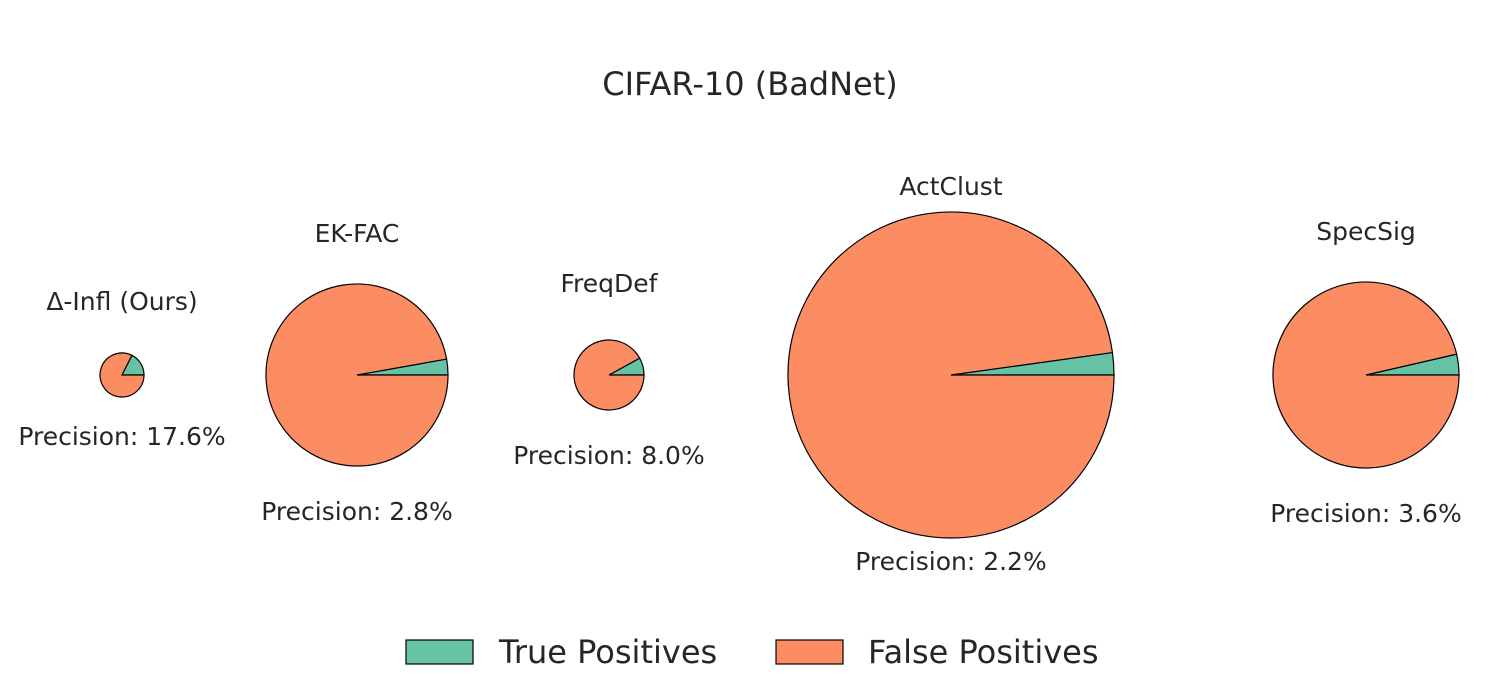  What do you see at coordinates (809, 652) in the screenshot?
I see `legend-swatch-false-positives` at bounding box center [809, 652].